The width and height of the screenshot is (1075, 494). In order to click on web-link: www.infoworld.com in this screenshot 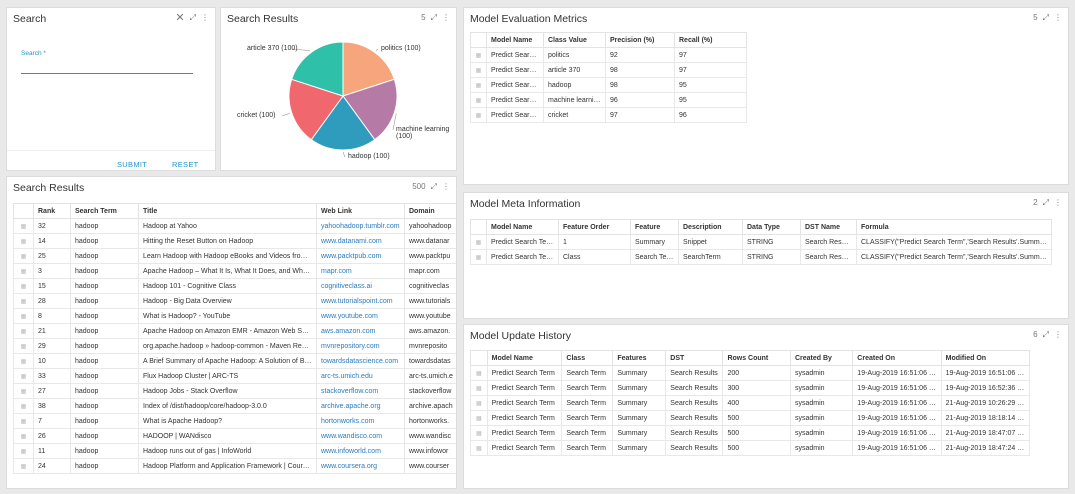, I will do `click(351, 451)`.